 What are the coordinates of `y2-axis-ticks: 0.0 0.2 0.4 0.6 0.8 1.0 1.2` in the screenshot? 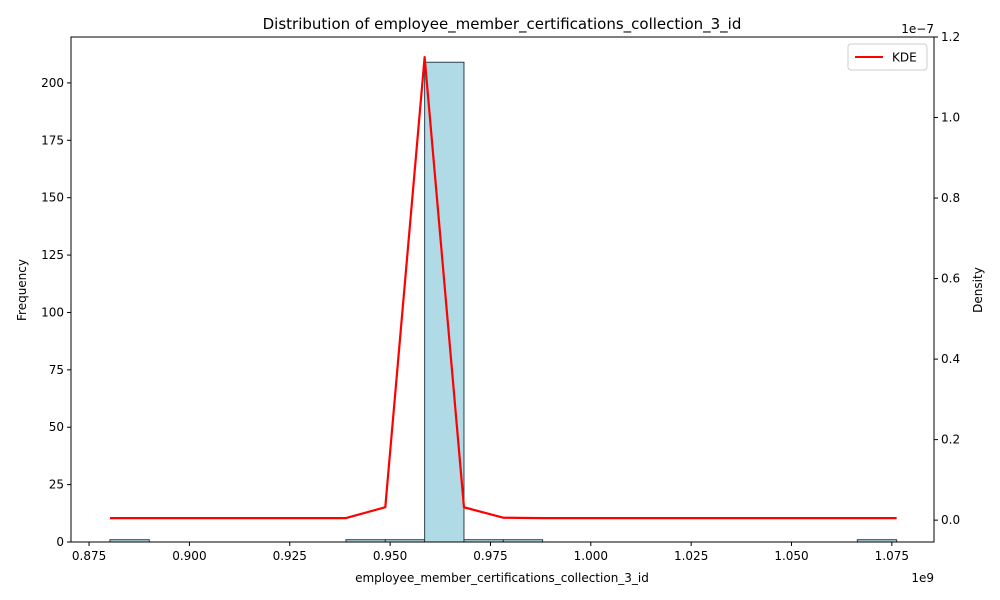 It's located at (947, 278).